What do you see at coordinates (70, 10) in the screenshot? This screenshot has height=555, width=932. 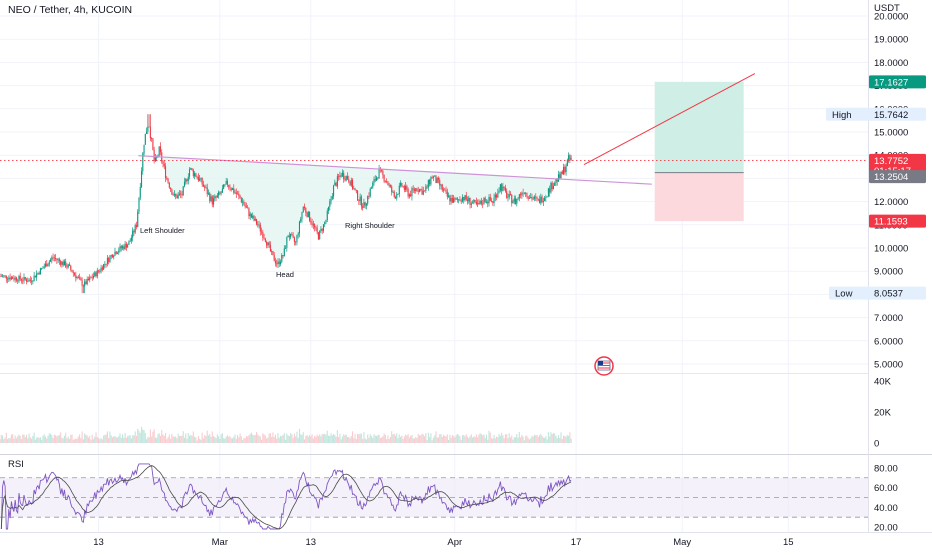 I see `chart-title: NEO / Tether, 4h, KUCOIN` at bounding box center [70, 10].